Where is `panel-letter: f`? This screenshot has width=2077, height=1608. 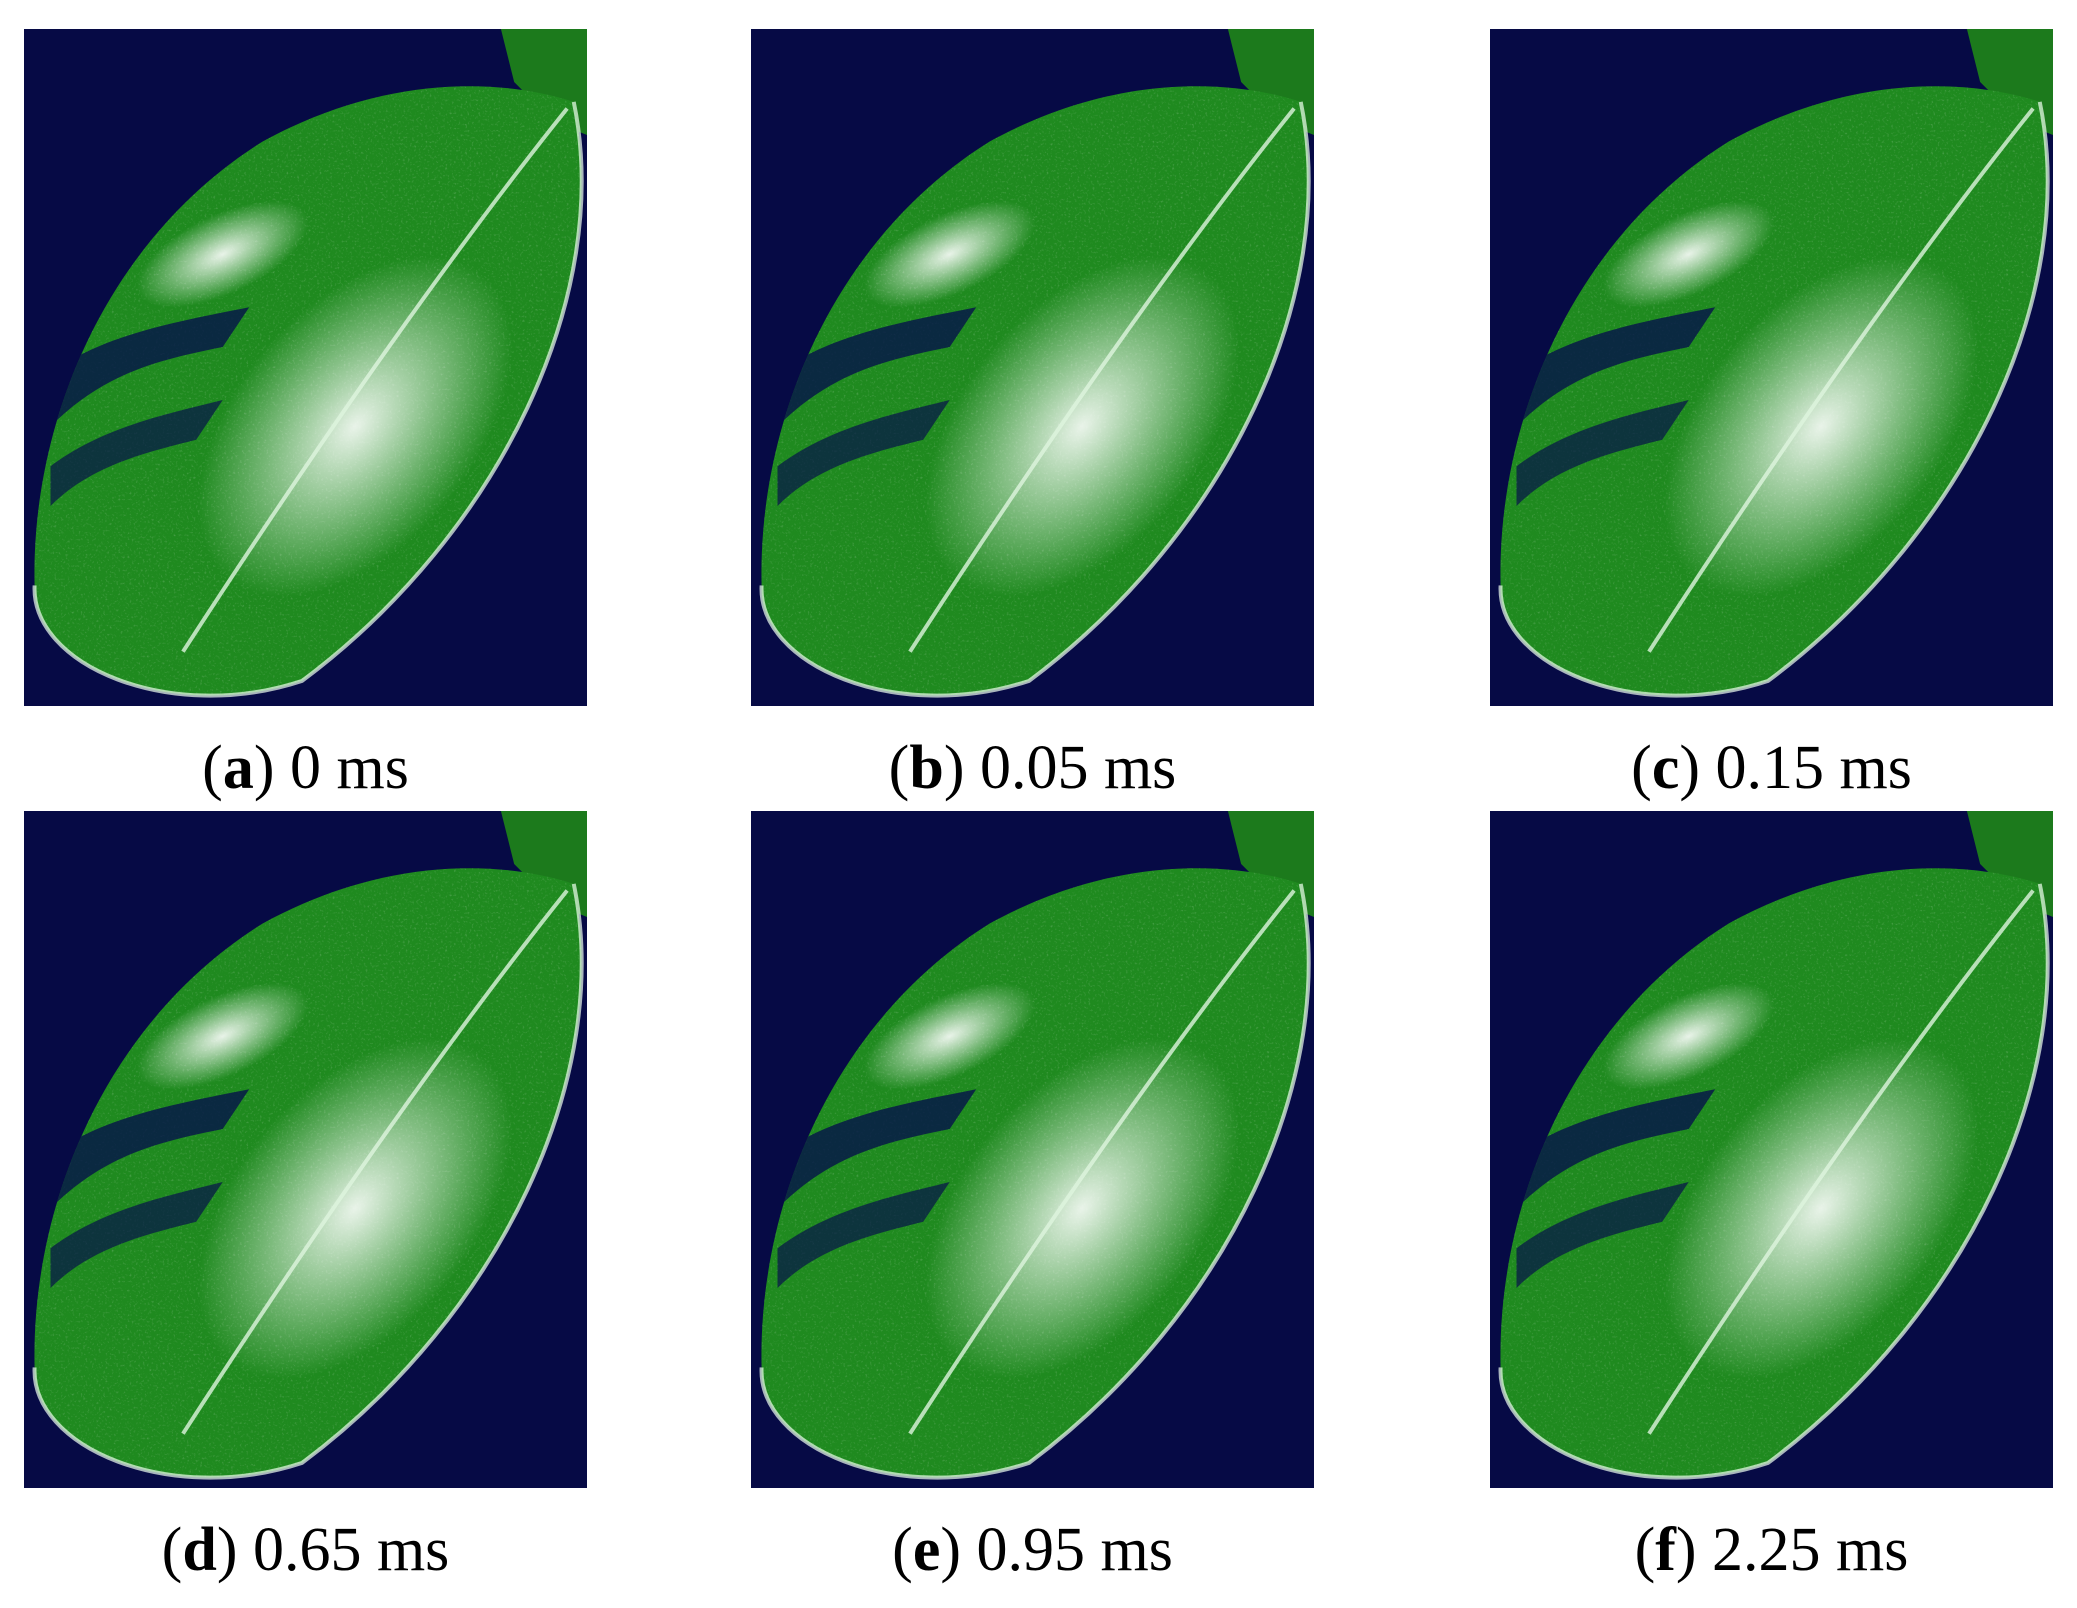
panel-letter: f is located at coordinates (1665, 1550).